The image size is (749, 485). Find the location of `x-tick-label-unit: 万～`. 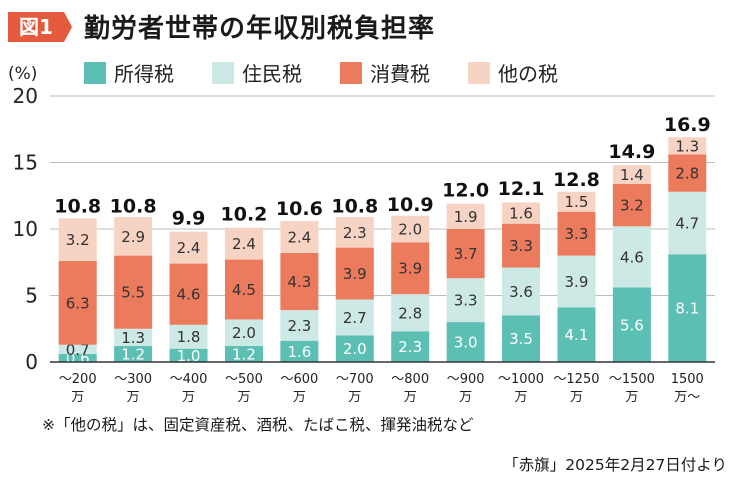

x-tick-label-unit: 万～ is located at coordinates (687, 397).